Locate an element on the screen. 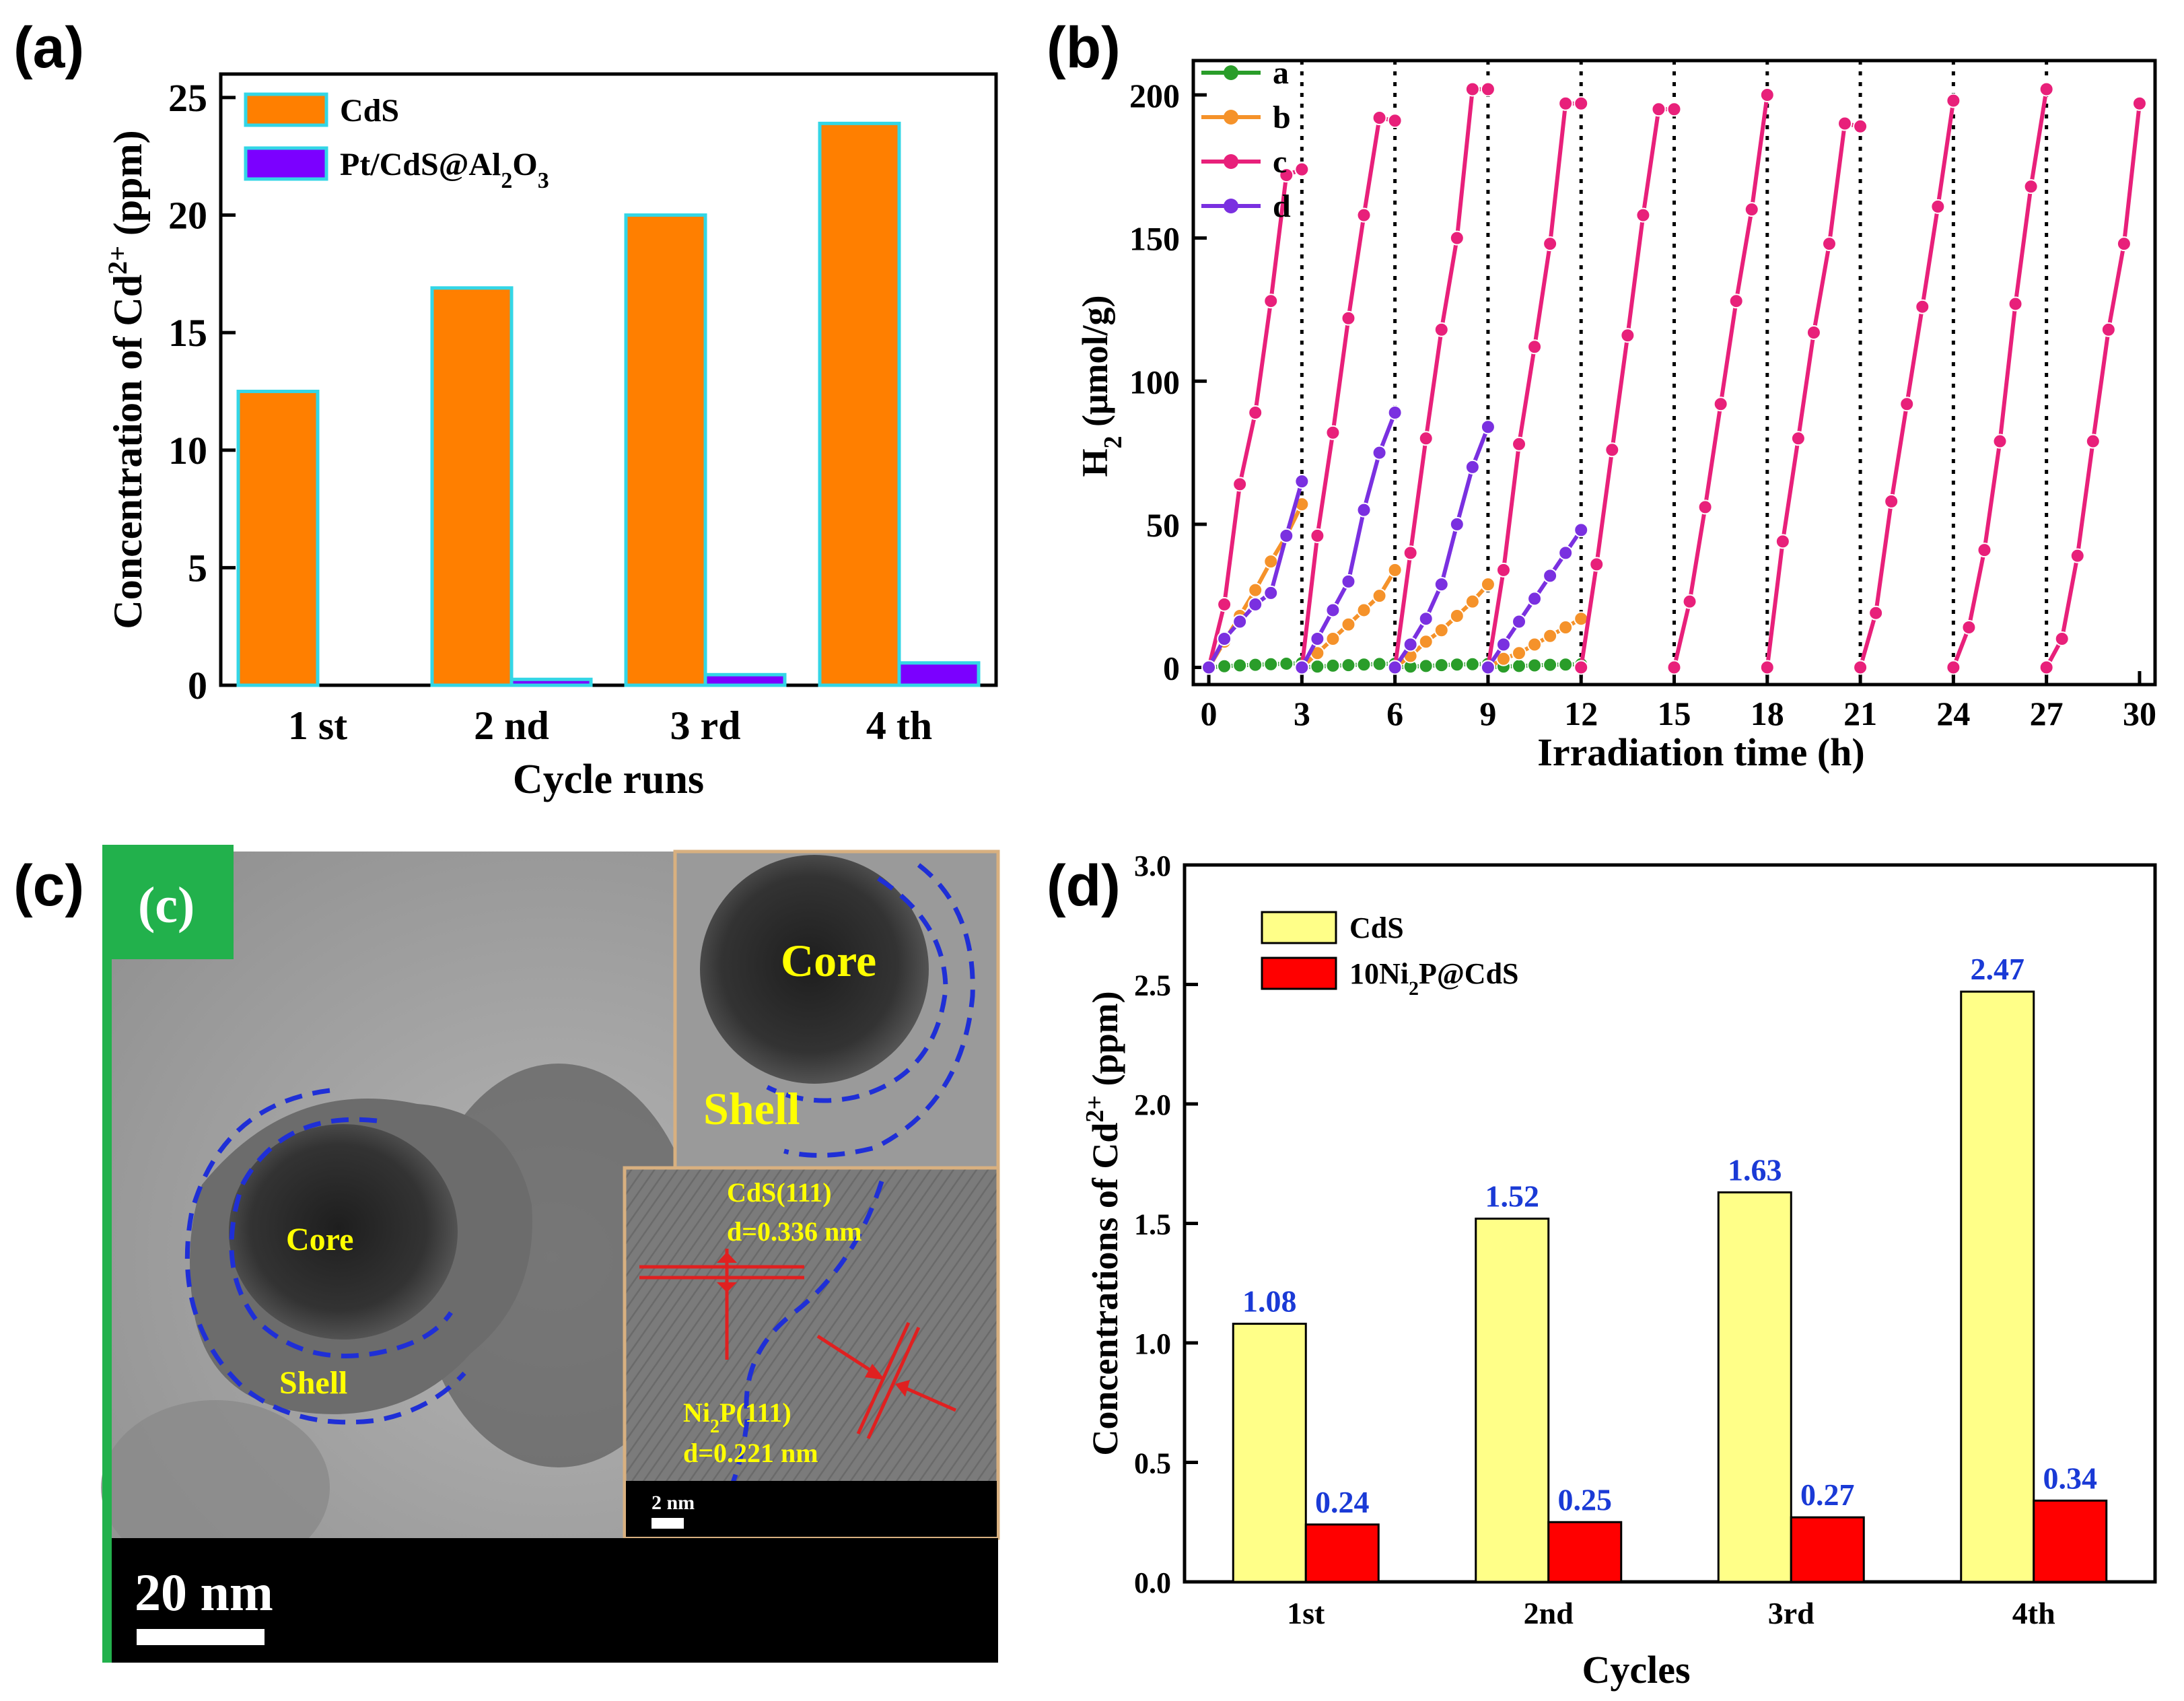  x-tick-label: 30 is located at coordinates (2139, 713).